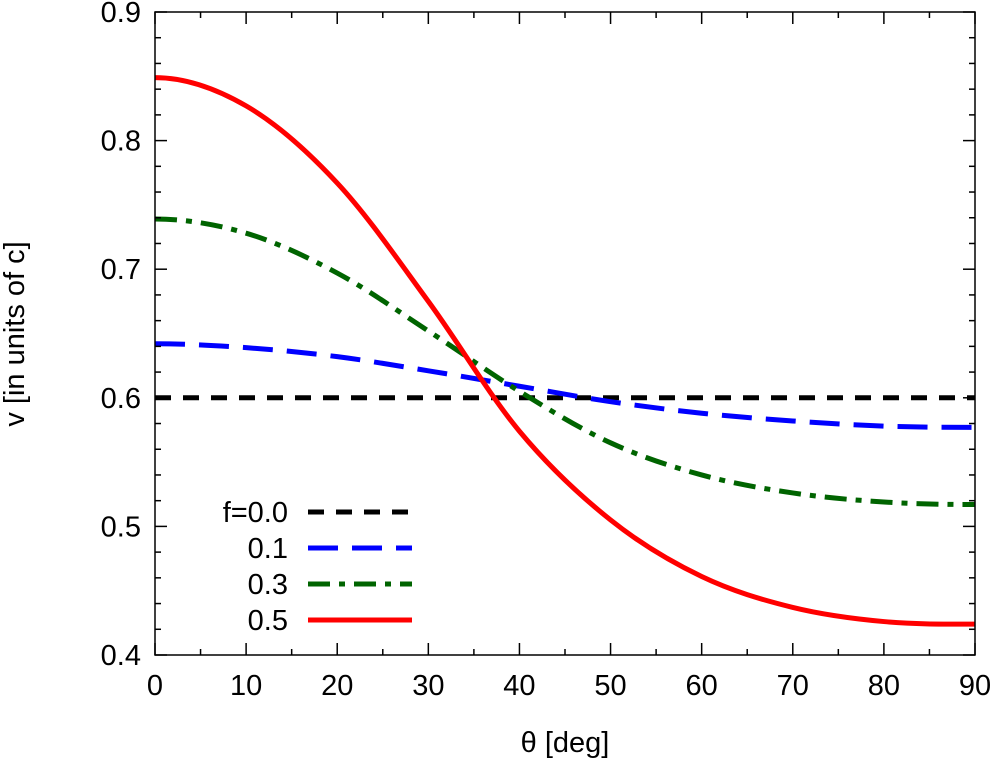  I want to click on x-tick-label: 10, so click(246, 686).